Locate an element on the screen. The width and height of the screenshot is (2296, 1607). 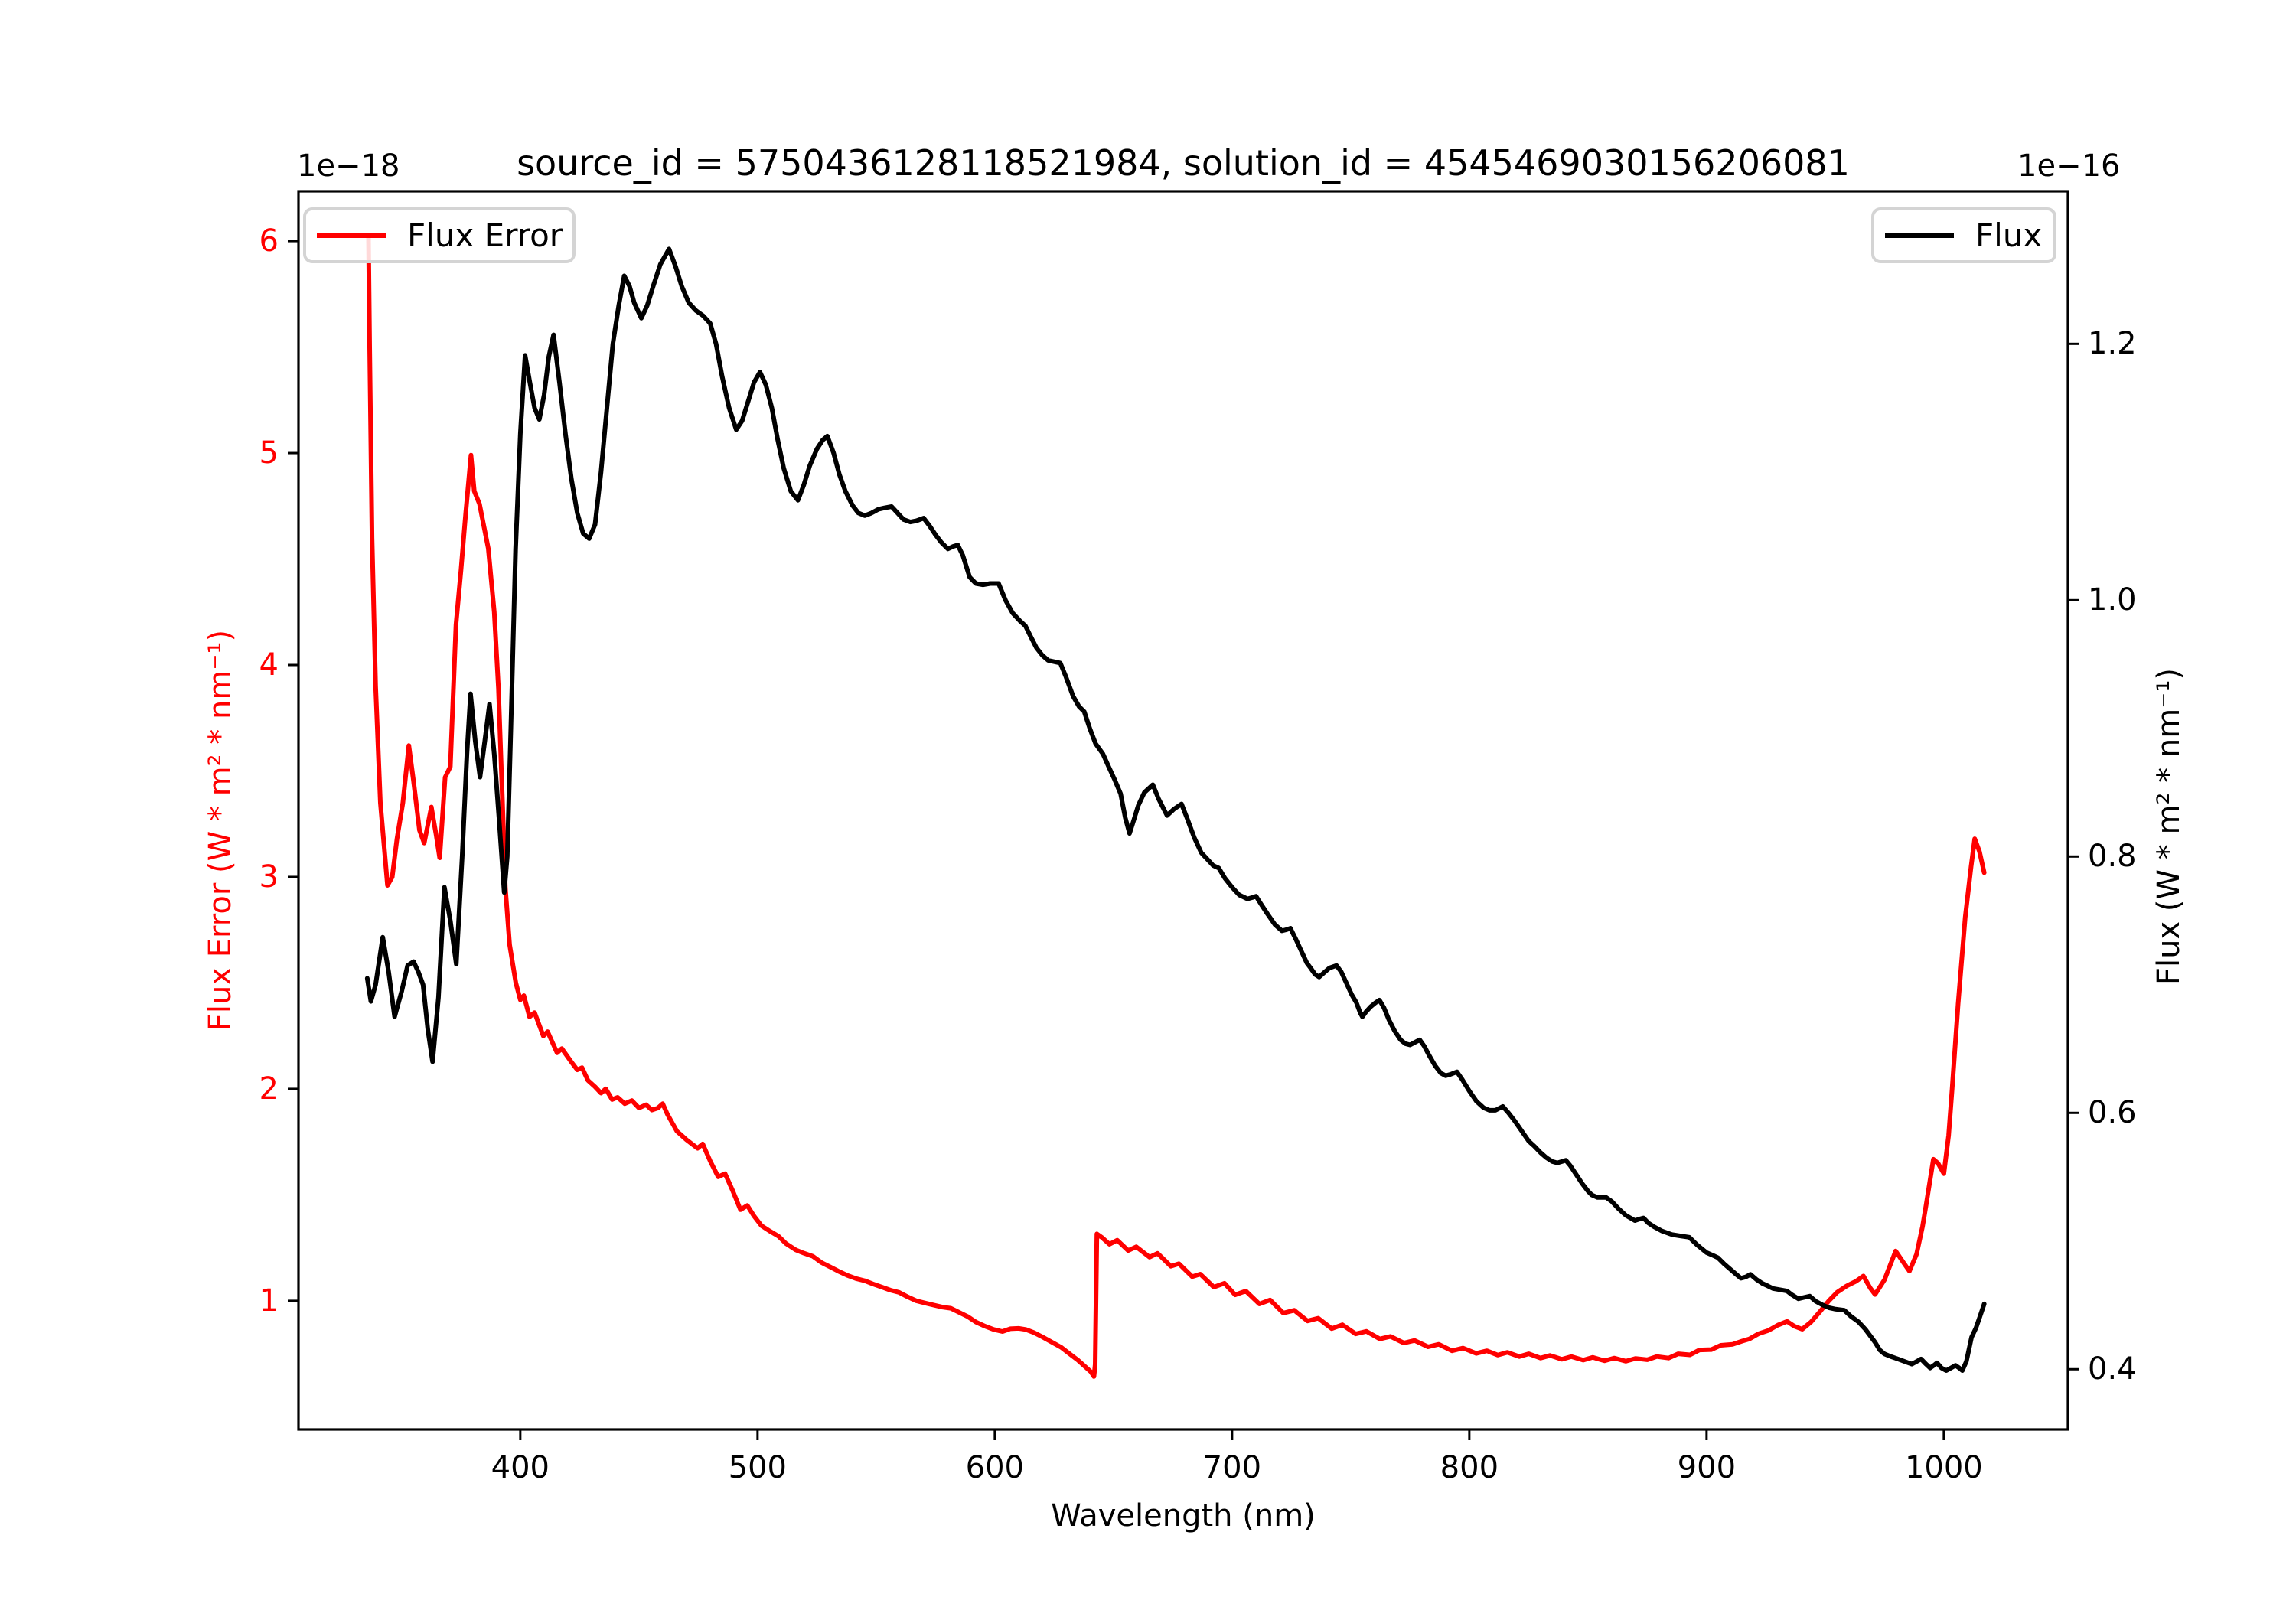
x-tick-label-800: 800 is located at coordinates (1469, 1467).